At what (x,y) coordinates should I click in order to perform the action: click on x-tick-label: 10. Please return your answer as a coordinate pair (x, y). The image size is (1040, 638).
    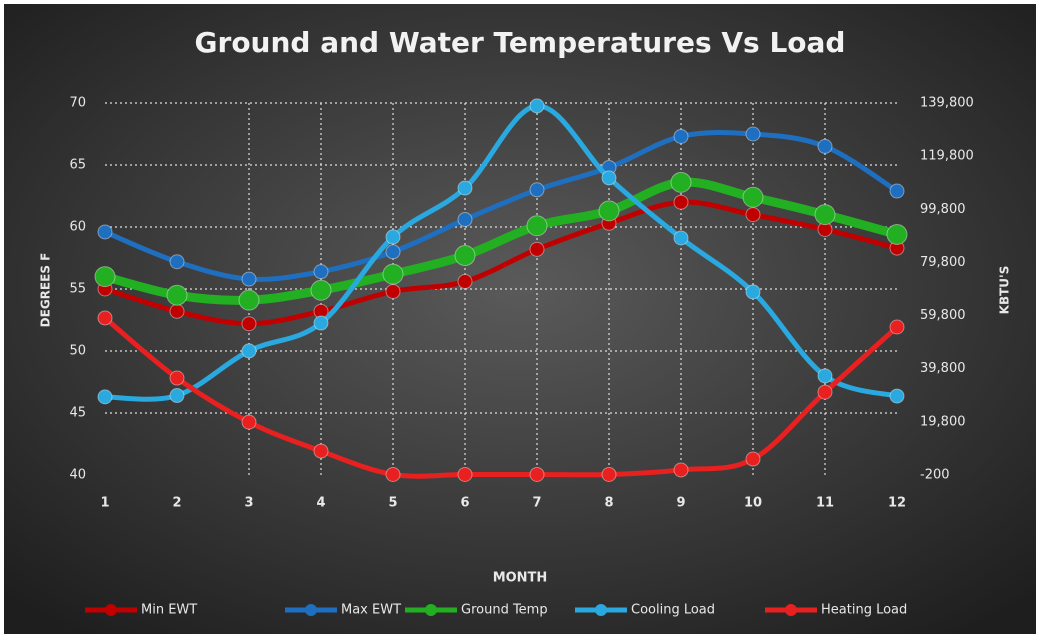
    Looking at the image, I should click on (753, 503).